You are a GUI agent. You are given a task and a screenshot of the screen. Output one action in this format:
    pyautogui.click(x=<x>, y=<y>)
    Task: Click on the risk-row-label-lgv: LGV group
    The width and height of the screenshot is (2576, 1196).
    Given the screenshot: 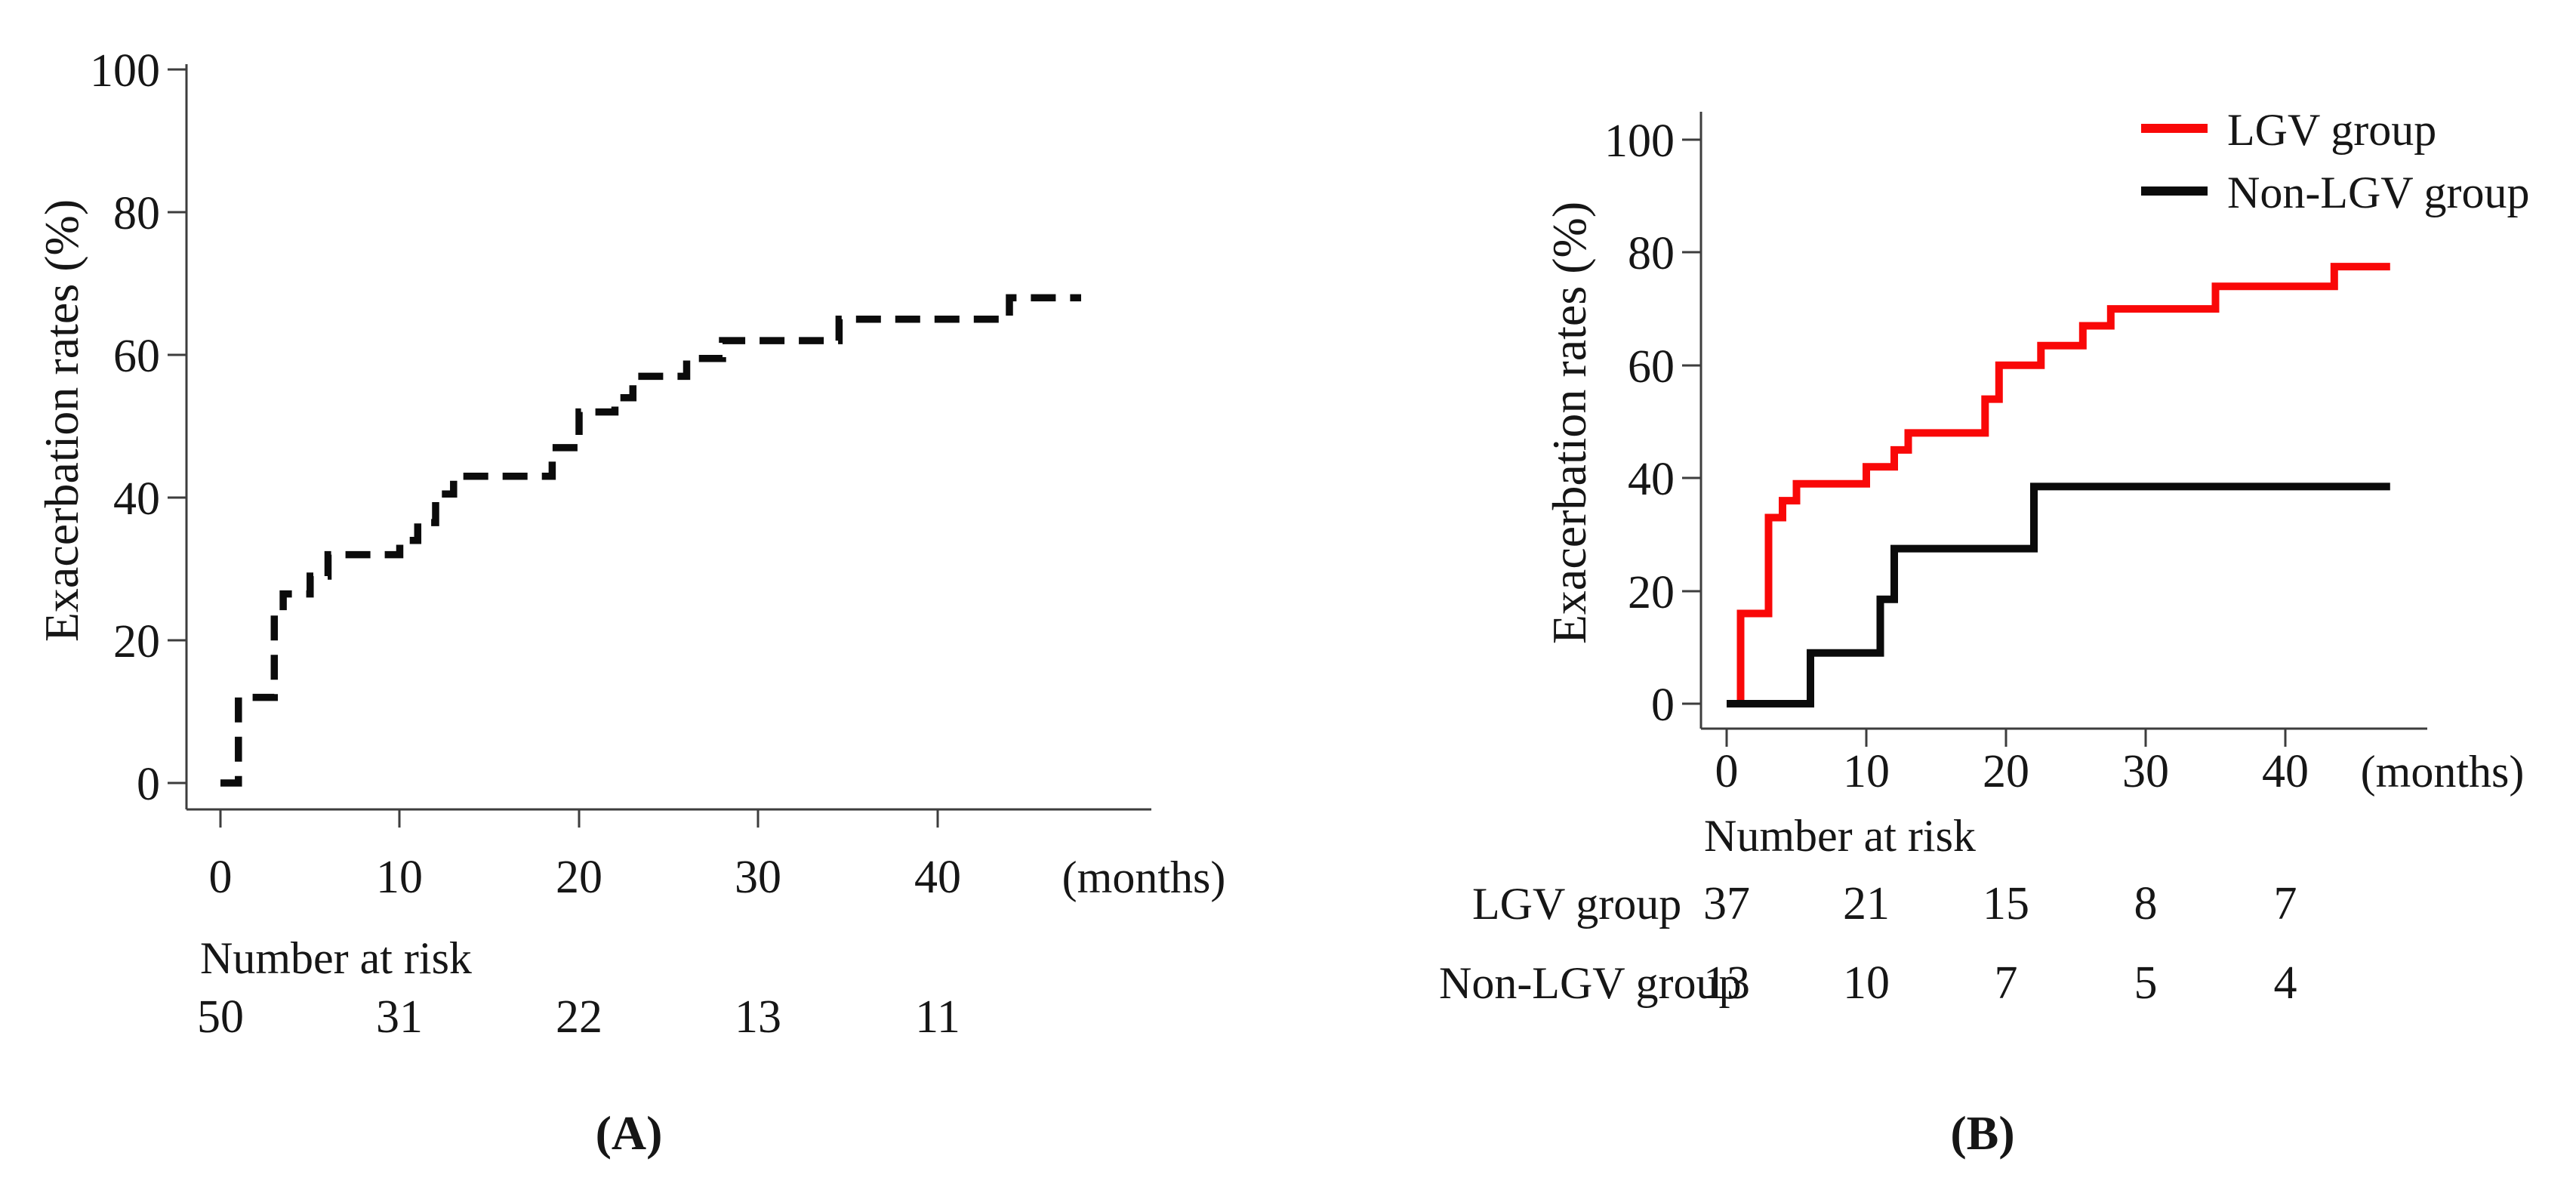 What is the action you would take?
    pyautogui.click(x=1577, y=904)
    